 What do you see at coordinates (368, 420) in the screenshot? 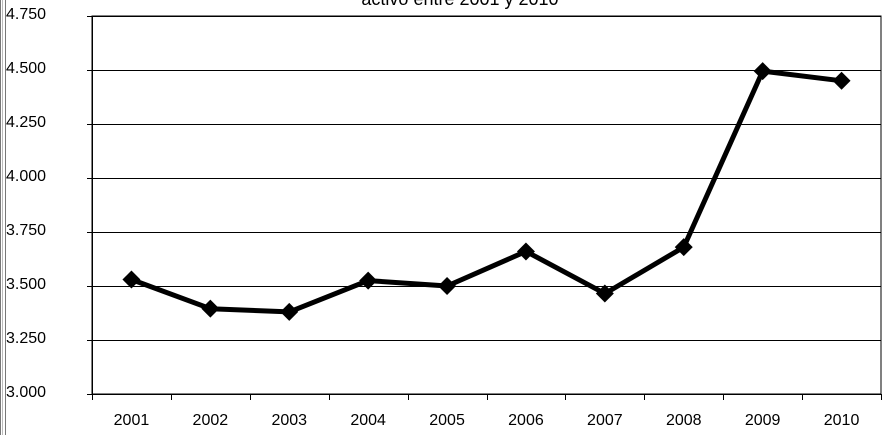
I see `x-tick-label: 2004` at bounding box center [368, 420].